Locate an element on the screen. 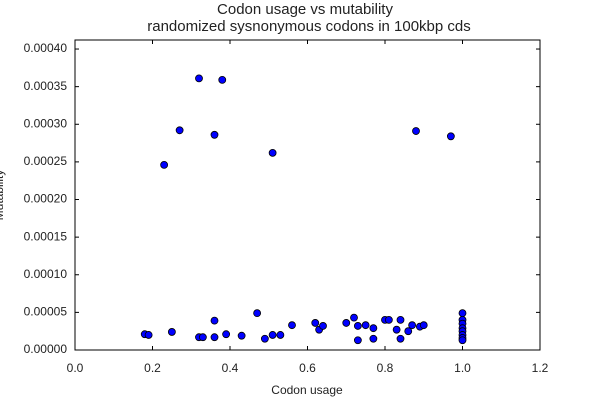  x-tick-label: 0.4 is located at coordinates (230, 368).